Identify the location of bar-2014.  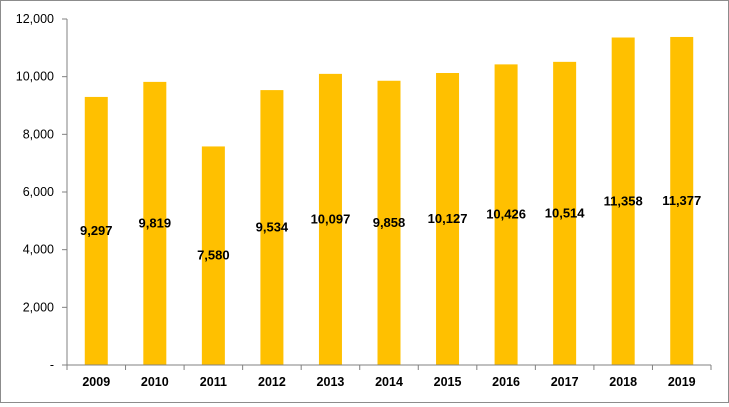
(389, 223).